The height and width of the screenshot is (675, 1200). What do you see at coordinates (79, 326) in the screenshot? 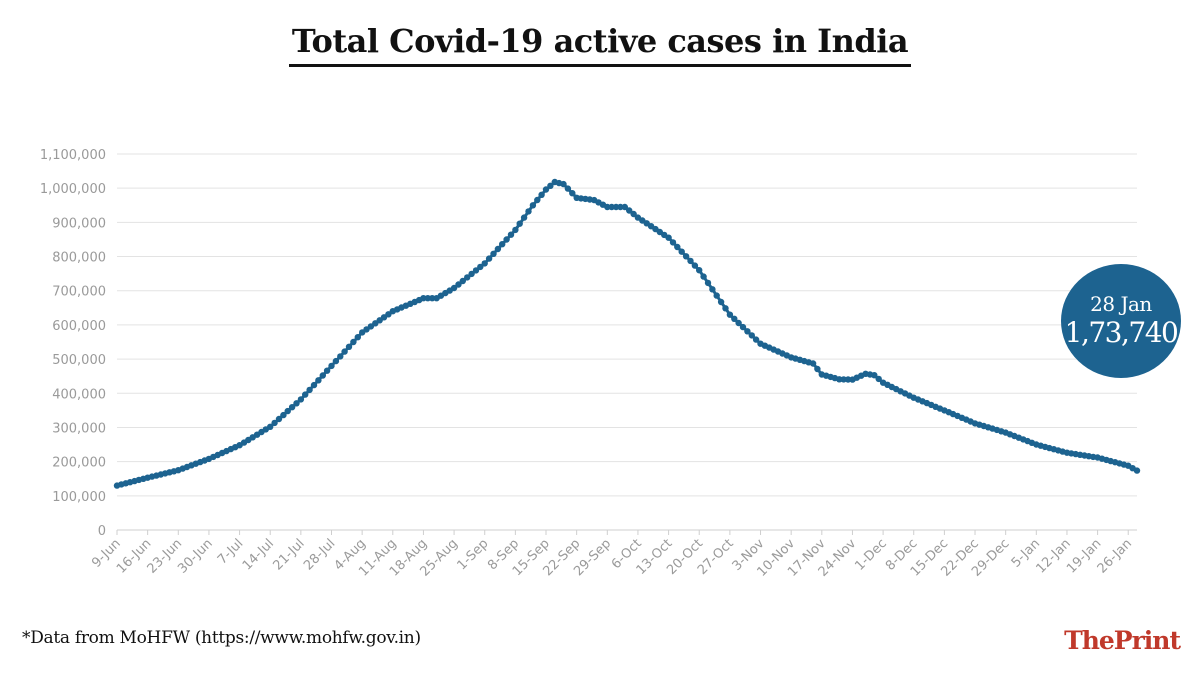
I see `y-tick-label: 600,000` at bounding box center [79, 326].